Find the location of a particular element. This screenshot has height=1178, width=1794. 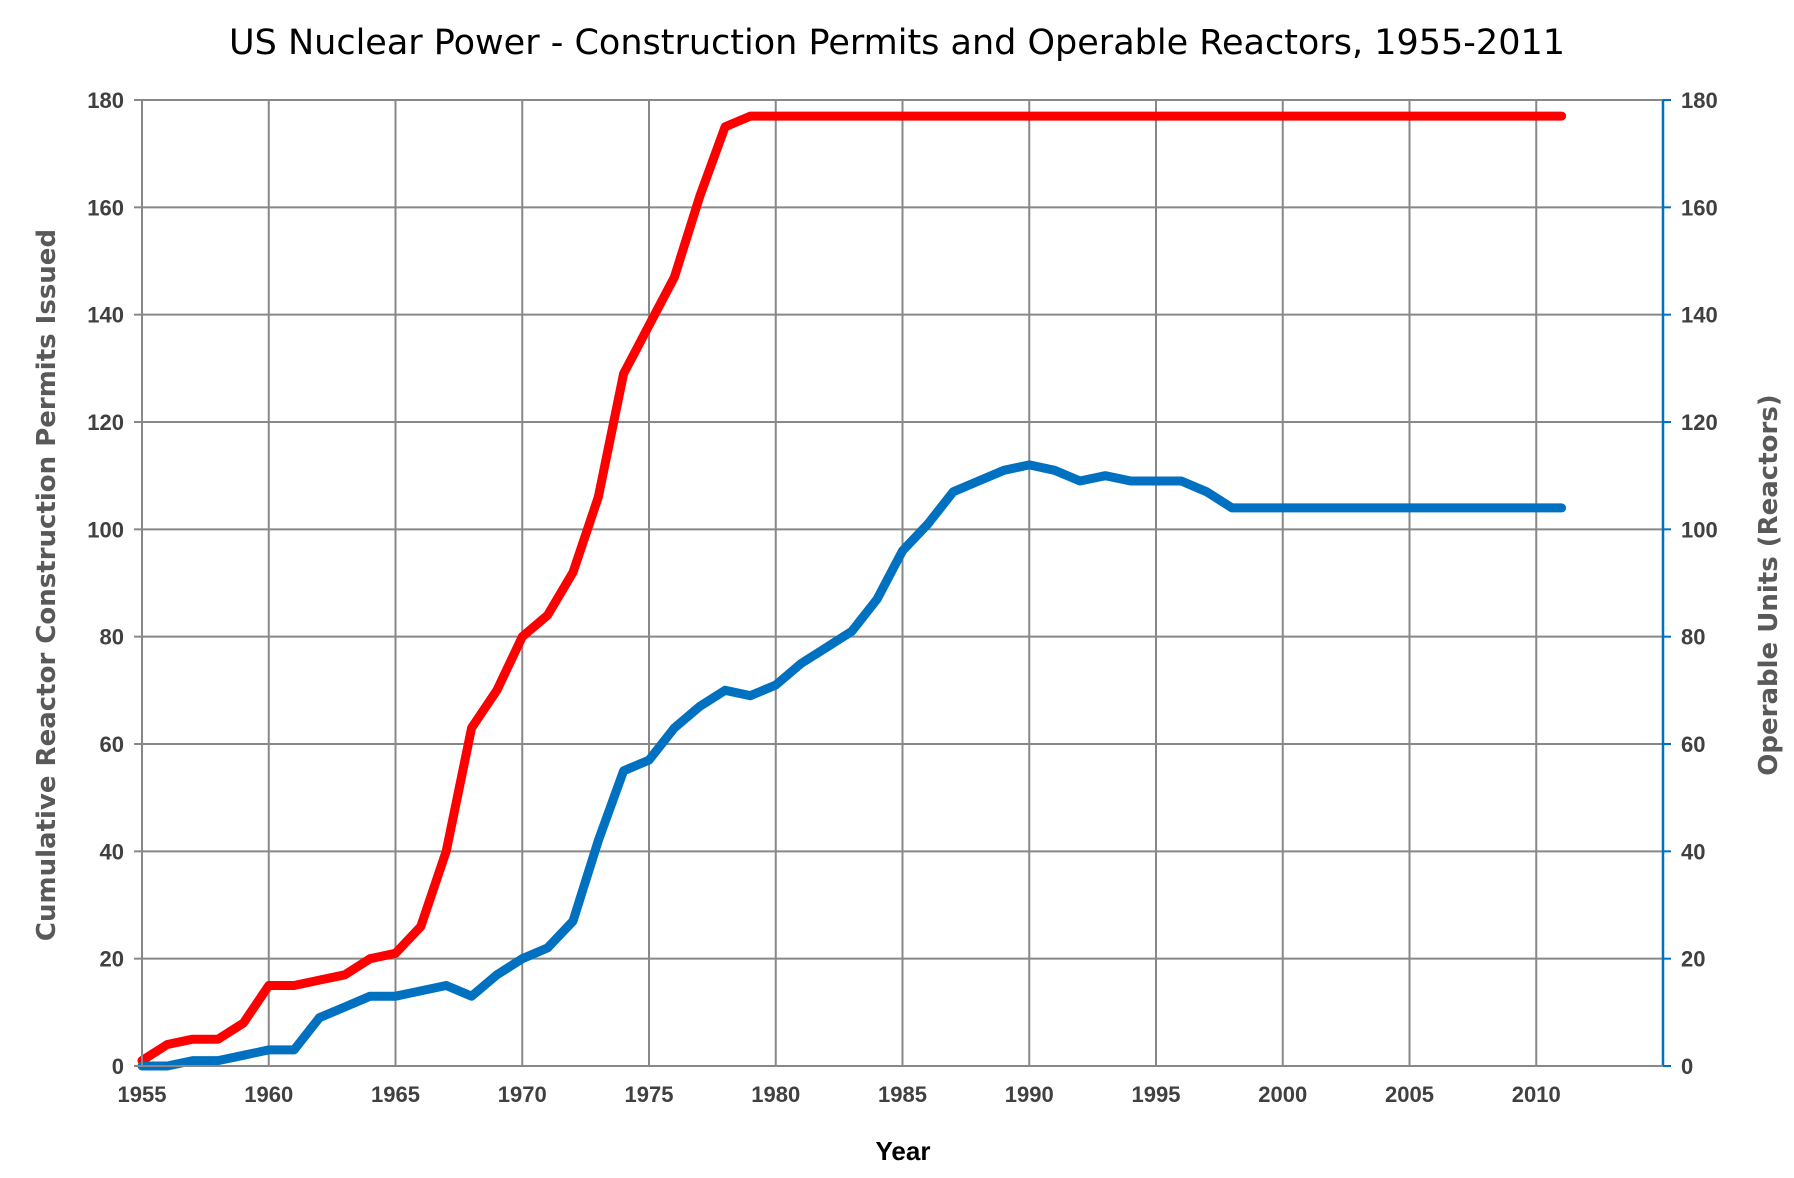

y-tick-label-left: 0 is located at coordinates (118, 1066).